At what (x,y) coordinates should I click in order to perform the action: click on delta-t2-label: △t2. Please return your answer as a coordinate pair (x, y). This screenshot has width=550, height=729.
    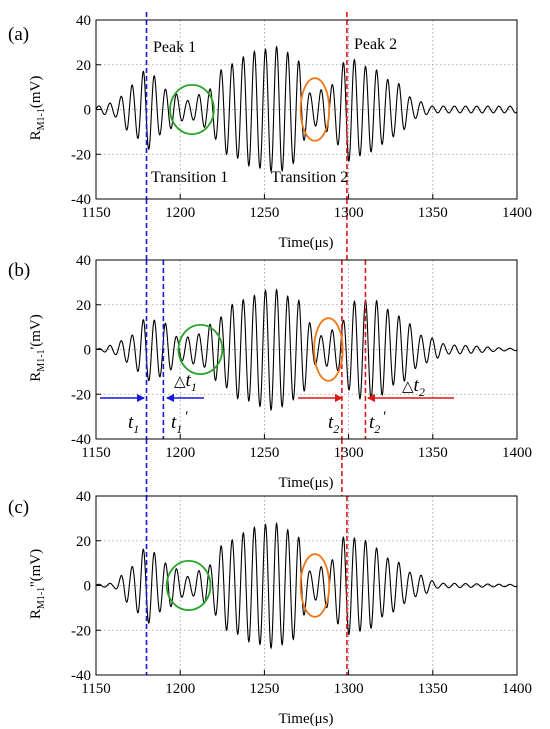
    Looking at the image, I should click on (413, 387).